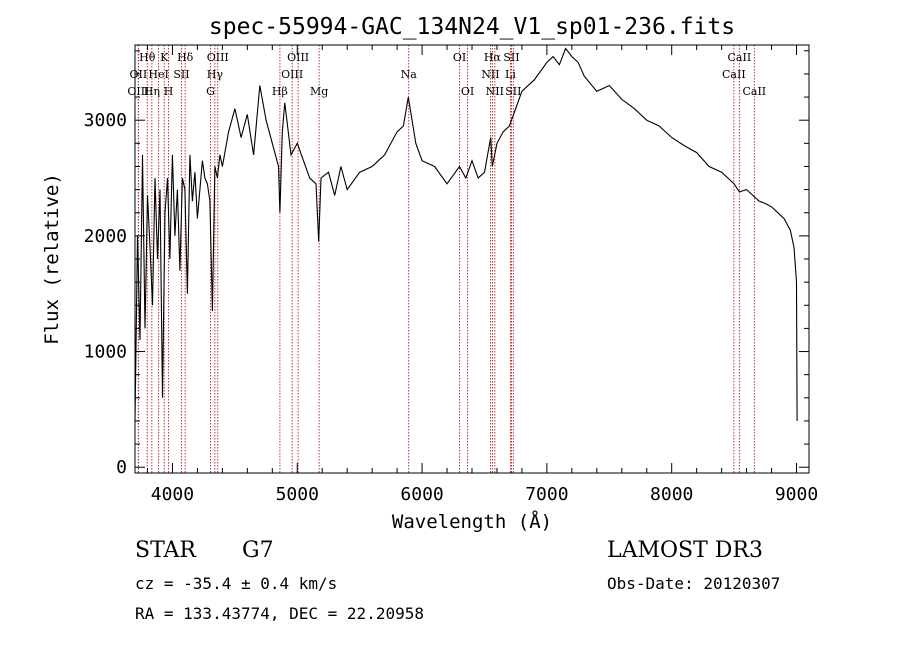 This screenshot has width=900, height=649. I want to click on x-tick-label: 7000, so click(546, 494).